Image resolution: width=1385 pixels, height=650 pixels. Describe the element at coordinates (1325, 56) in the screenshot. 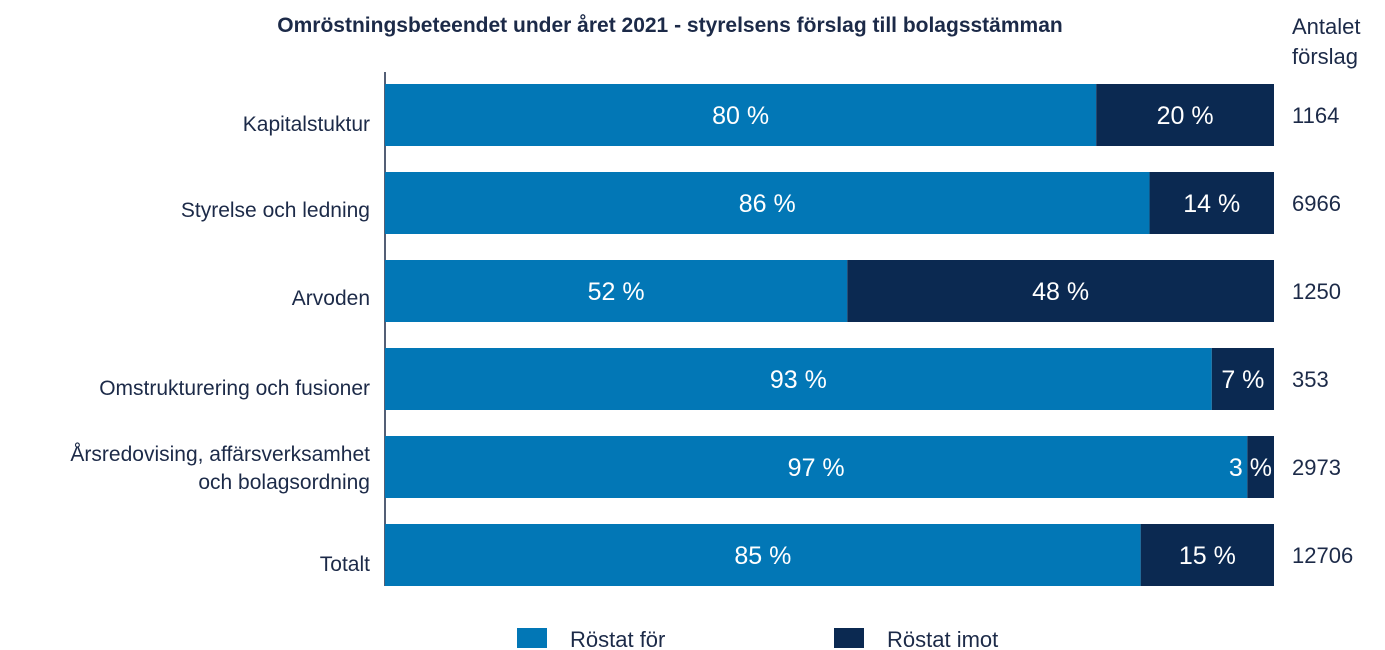

I see `count-header-line-2: förslag` at that location.